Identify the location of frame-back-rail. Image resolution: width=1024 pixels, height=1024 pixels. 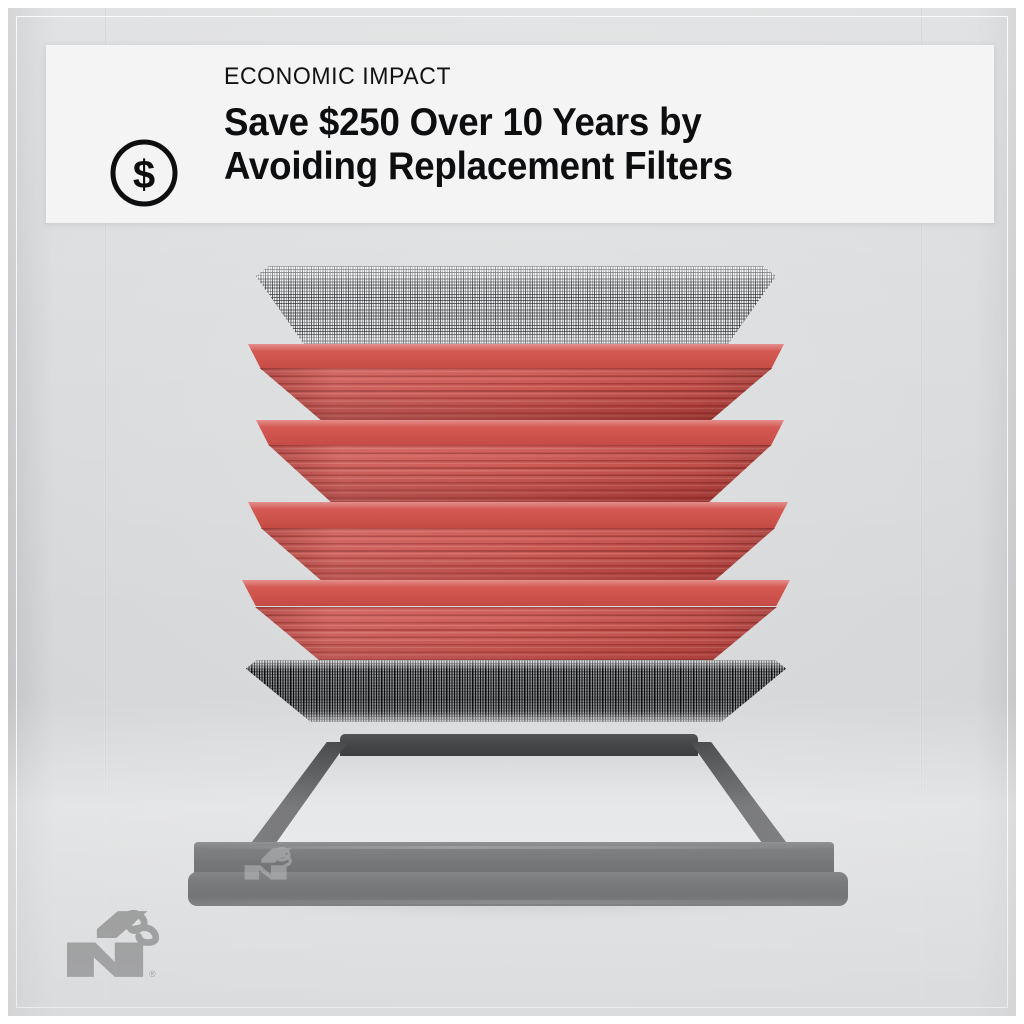
(519, 745).